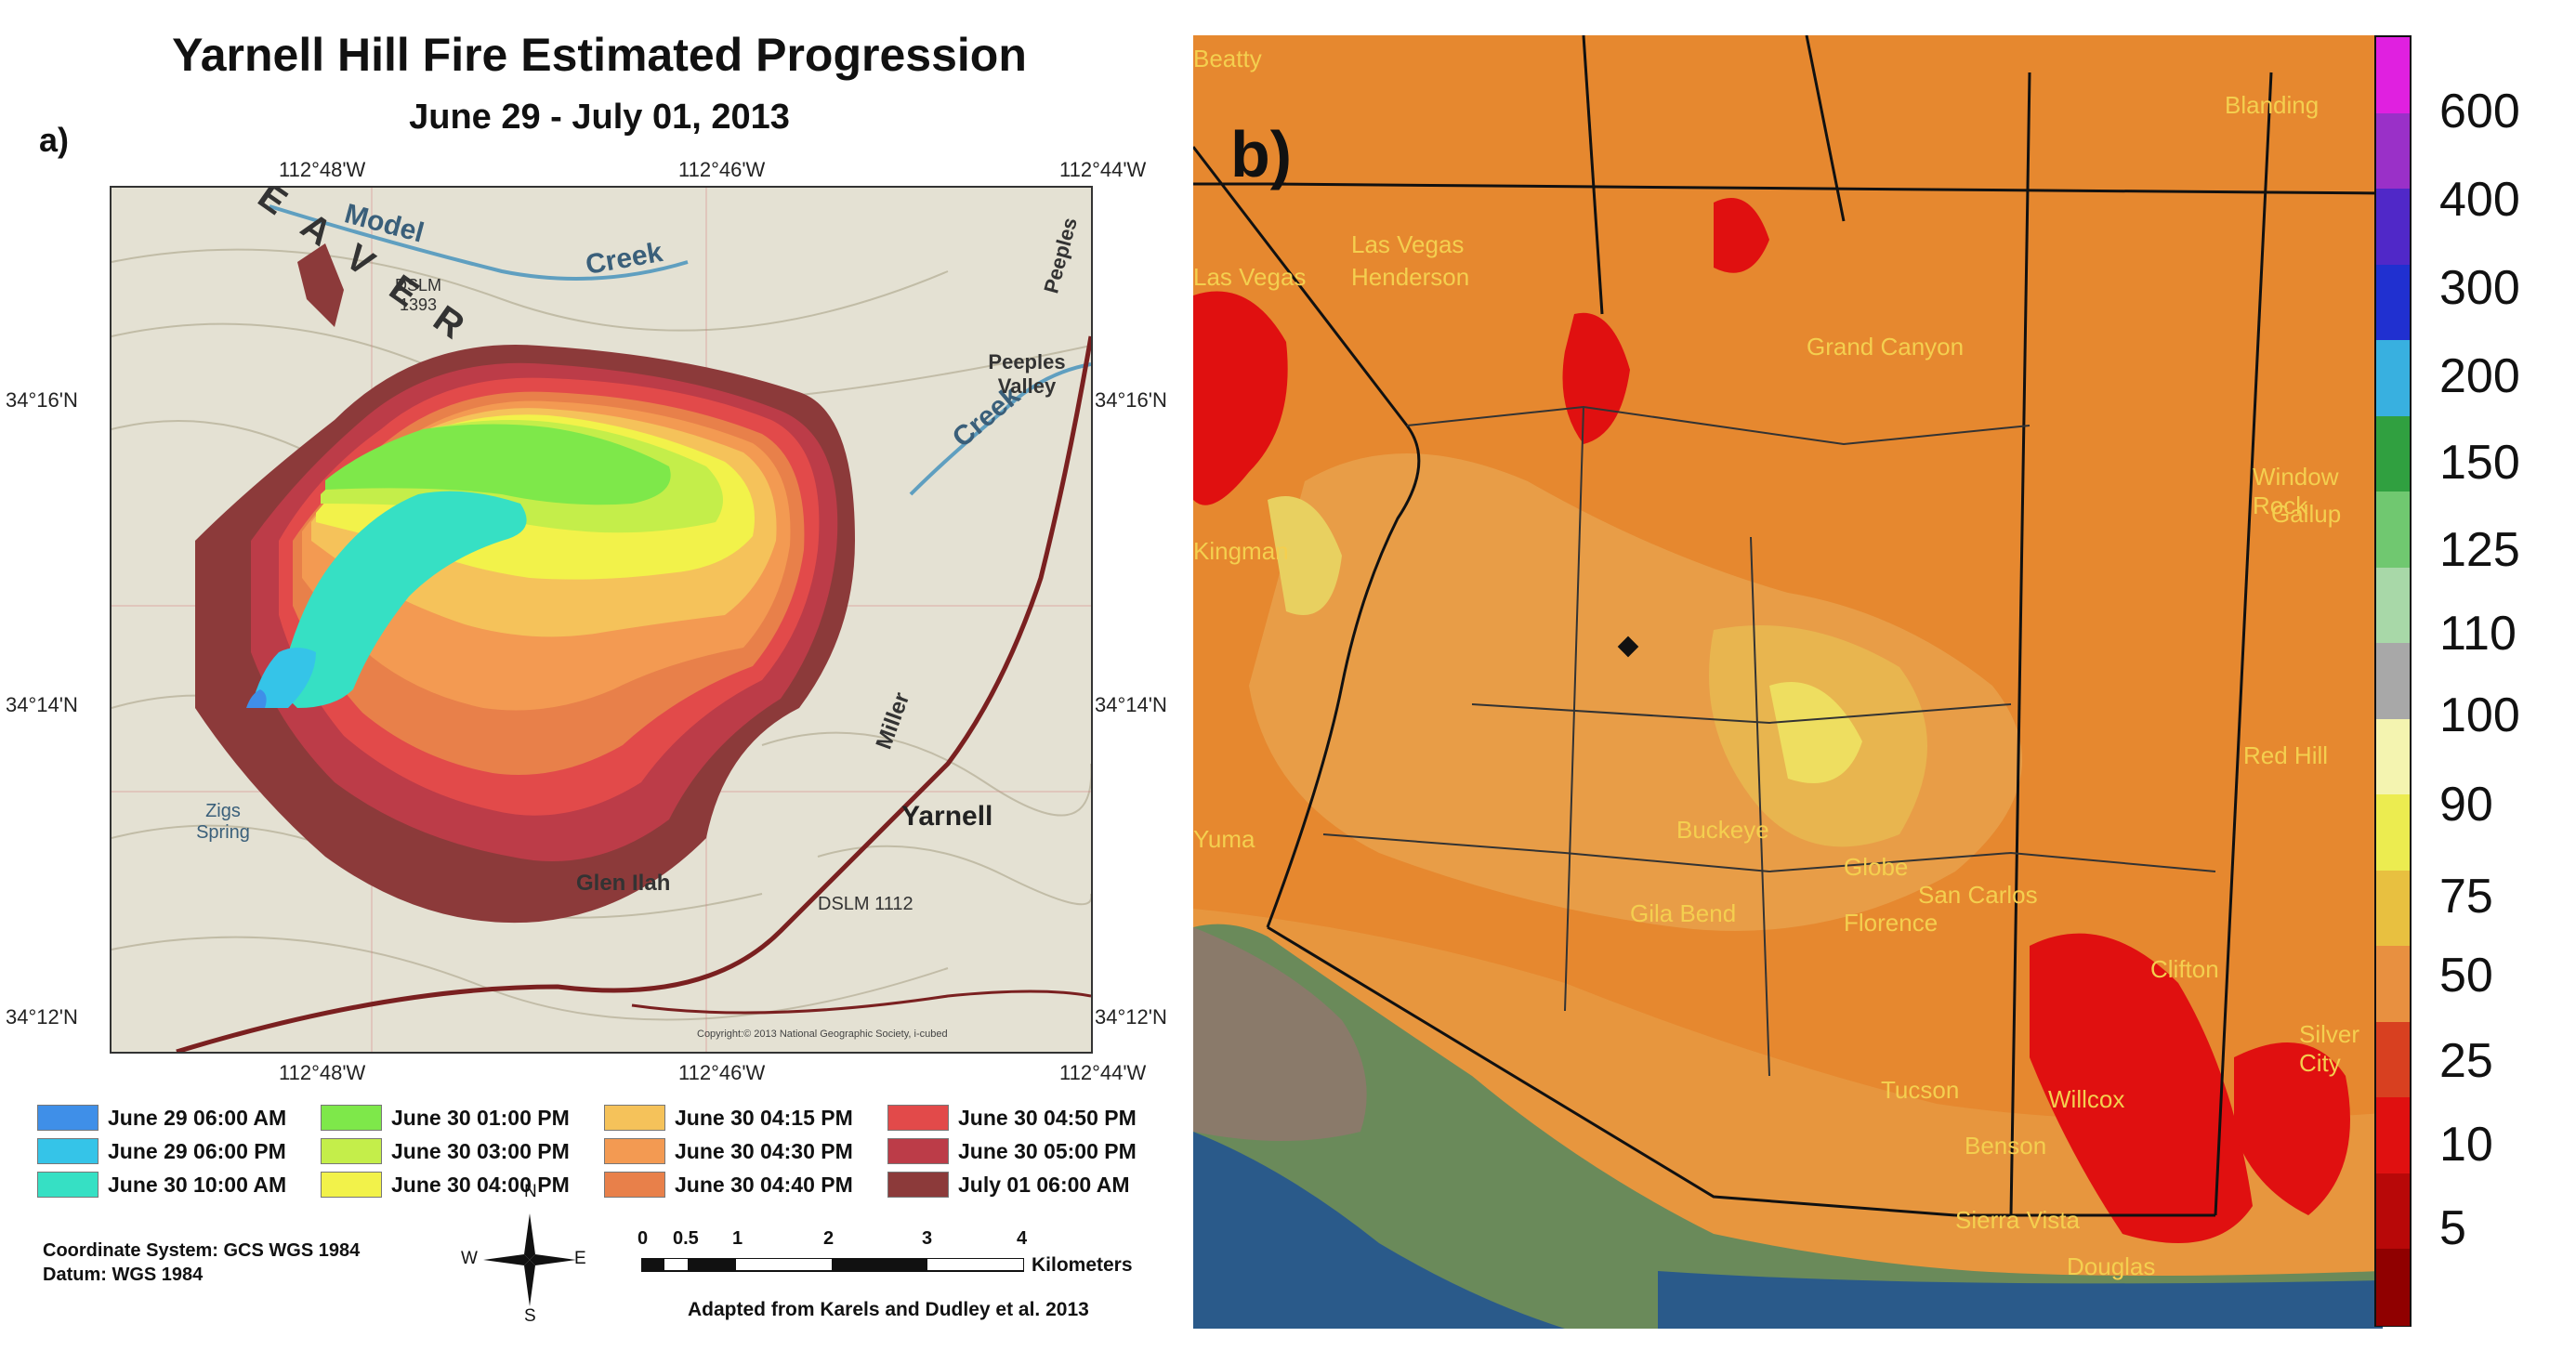  What do you see at coordinates (42, 704) in the screenshot?
I see `left-tick-2: 34°14'N` at bounding box center [42, 704].